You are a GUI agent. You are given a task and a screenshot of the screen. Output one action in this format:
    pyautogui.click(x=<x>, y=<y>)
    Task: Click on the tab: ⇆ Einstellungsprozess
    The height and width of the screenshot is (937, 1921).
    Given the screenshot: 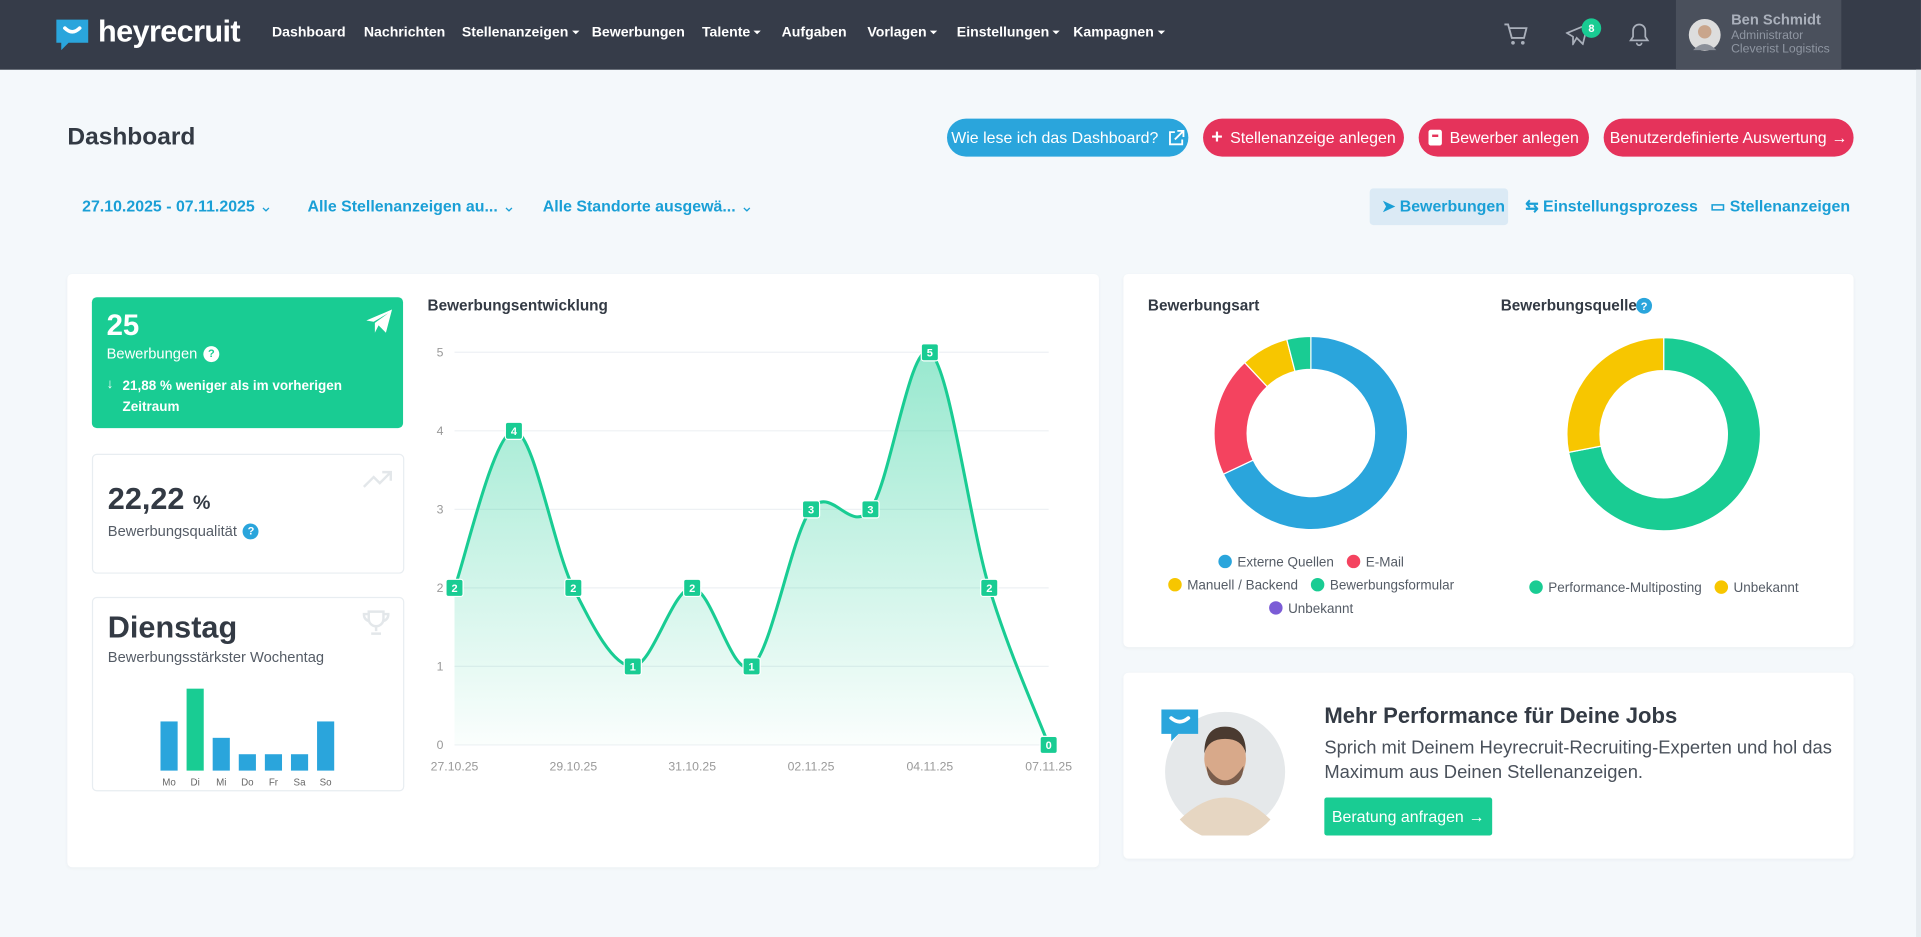 What is the action you would take?
    pyautogui.click(x=1611, y=206)
    